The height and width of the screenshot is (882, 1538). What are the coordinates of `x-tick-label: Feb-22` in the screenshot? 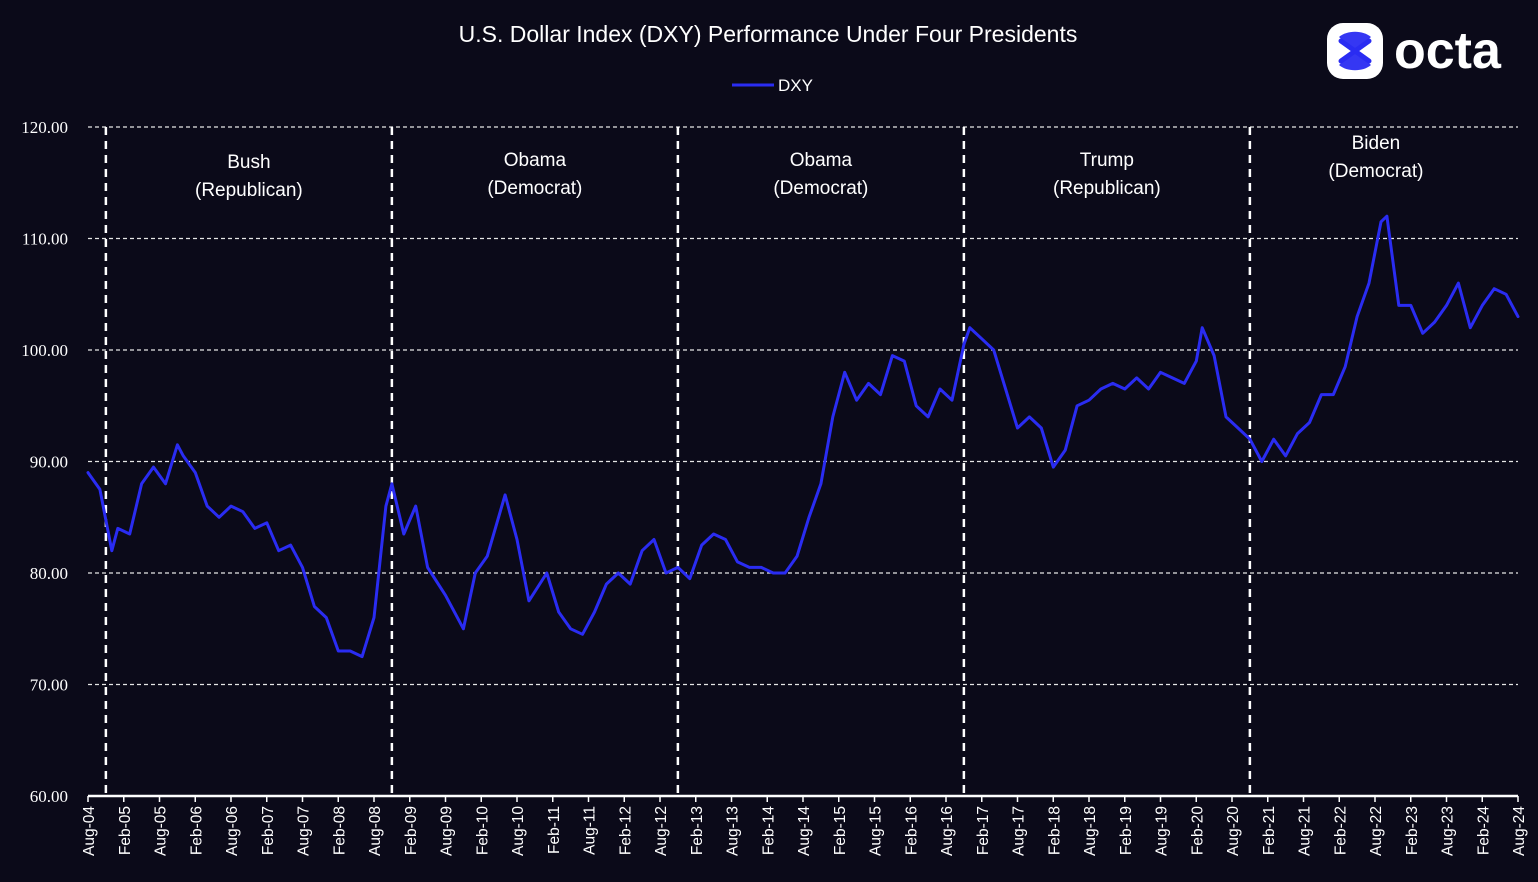 It's located at (1340, 830).